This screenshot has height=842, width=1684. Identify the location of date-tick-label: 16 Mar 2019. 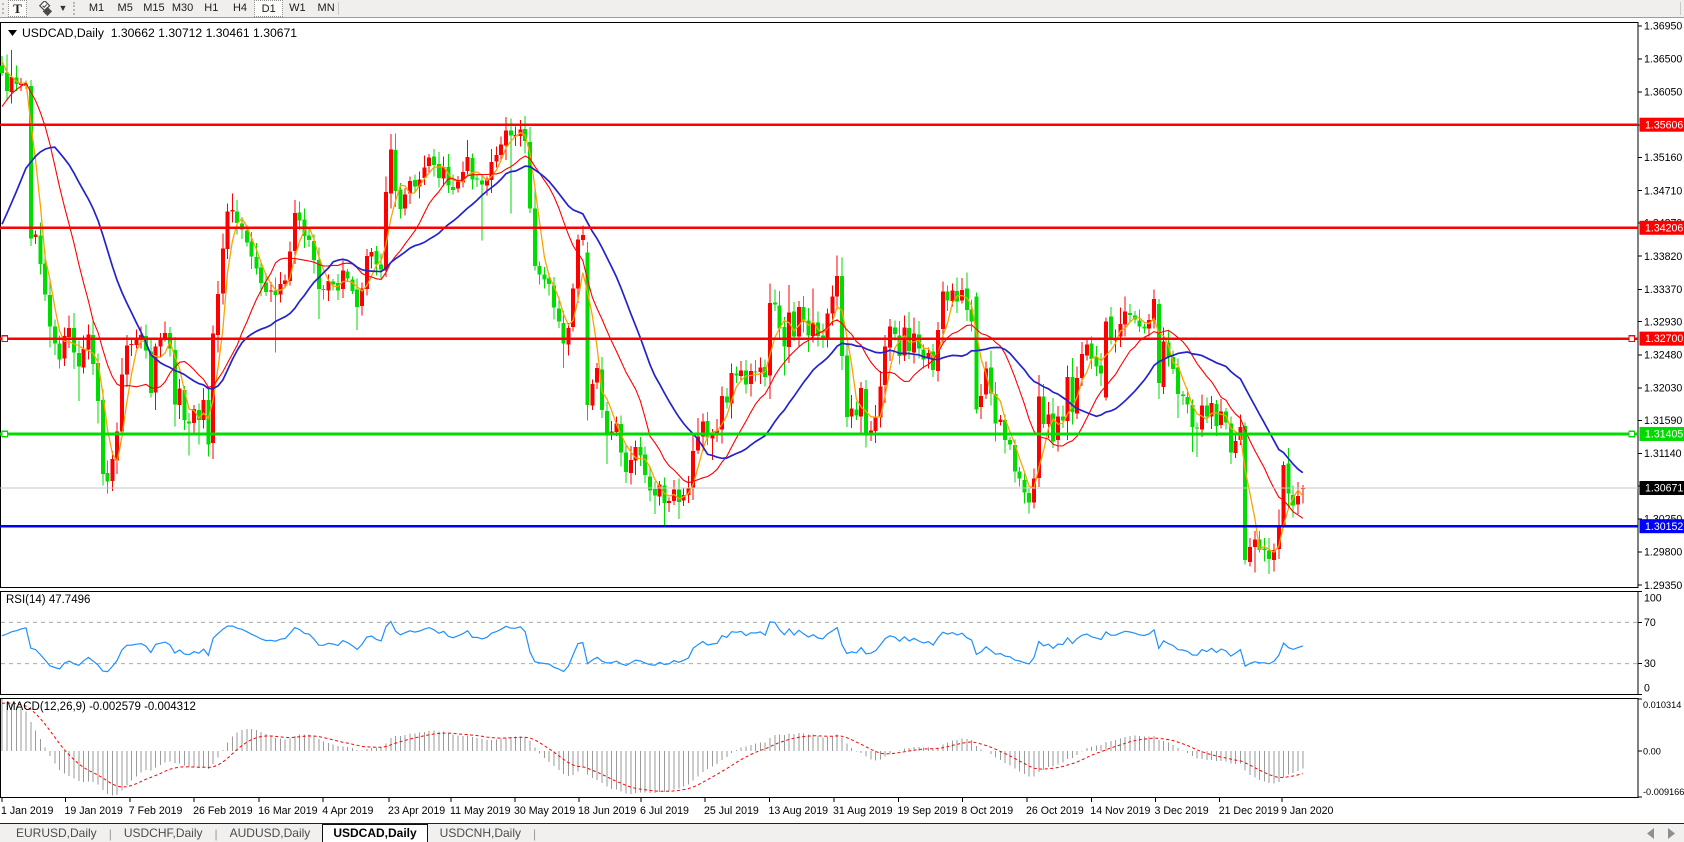
(288, 811).